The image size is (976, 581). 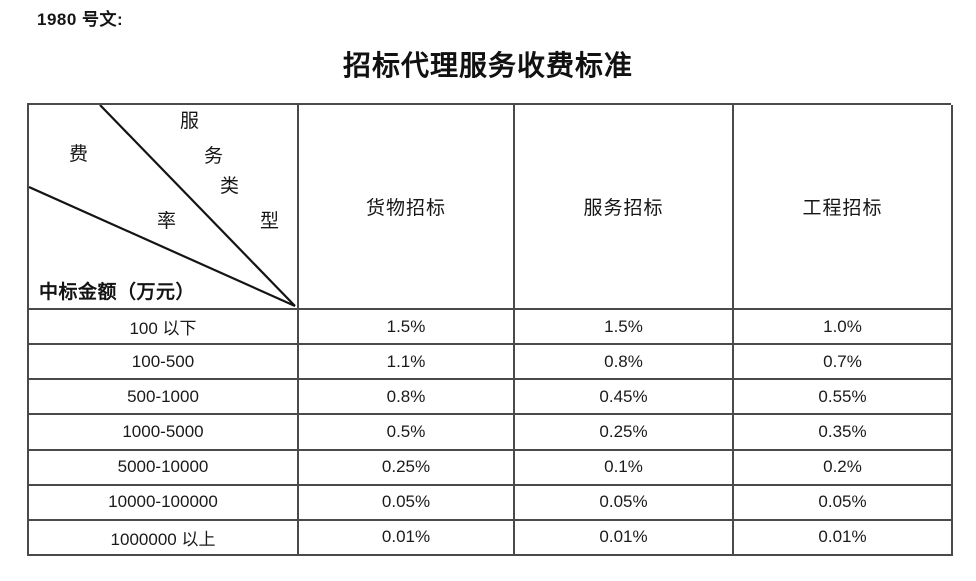 I want to click on diagonal-lines, so click(x=162, y=206).